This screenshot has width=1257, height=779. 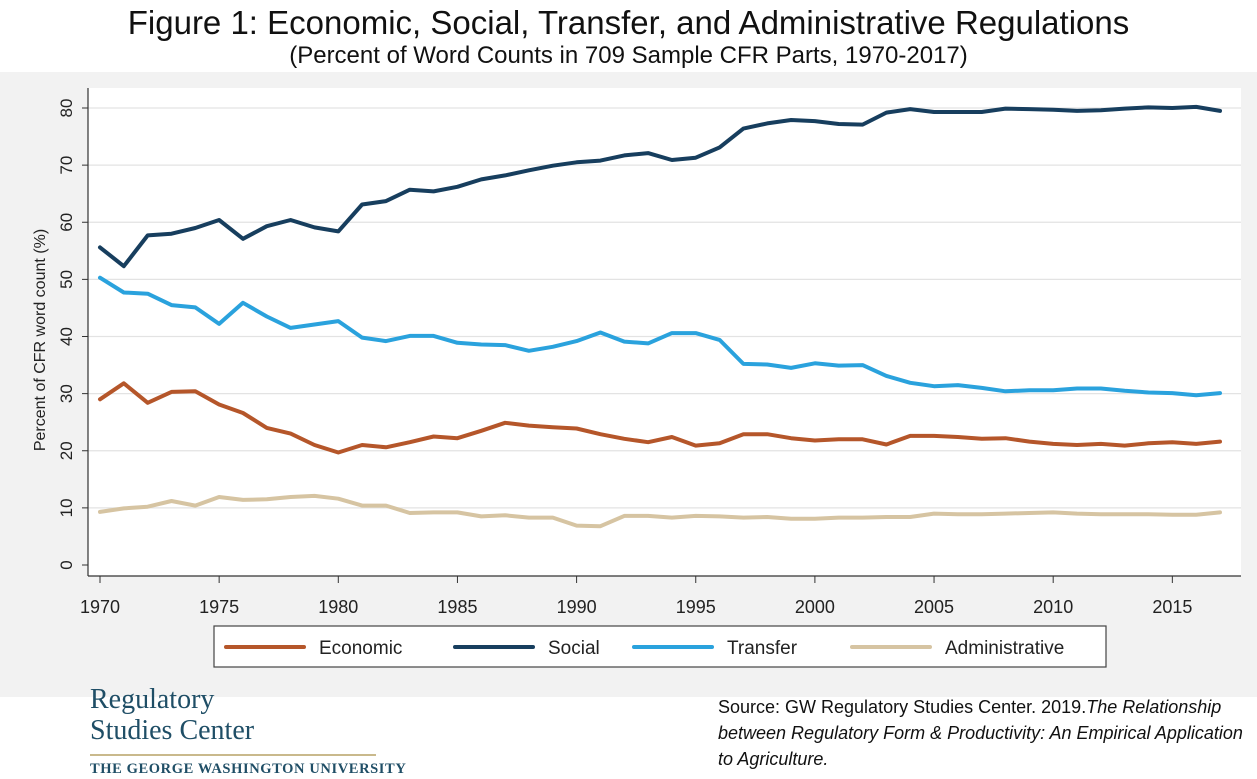 What do you see at coordinates (66, 507) in the screenshot?
I see `y-tick-label: 10` at bounding box center [66, 507].